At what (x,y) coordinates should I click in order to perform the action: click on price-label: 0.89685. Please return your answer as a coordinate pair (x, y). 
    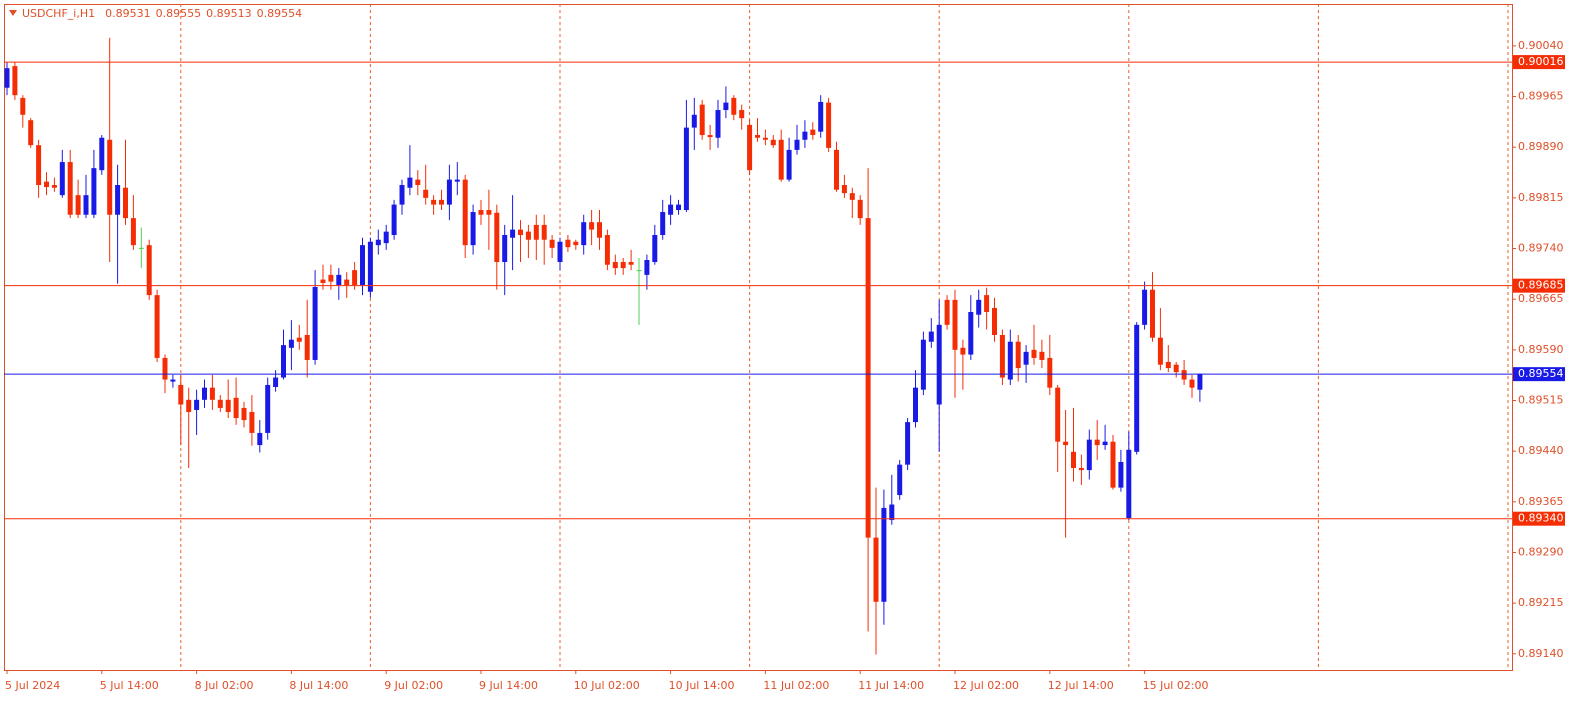
    Looking at the image, I should click on (1541, 285).